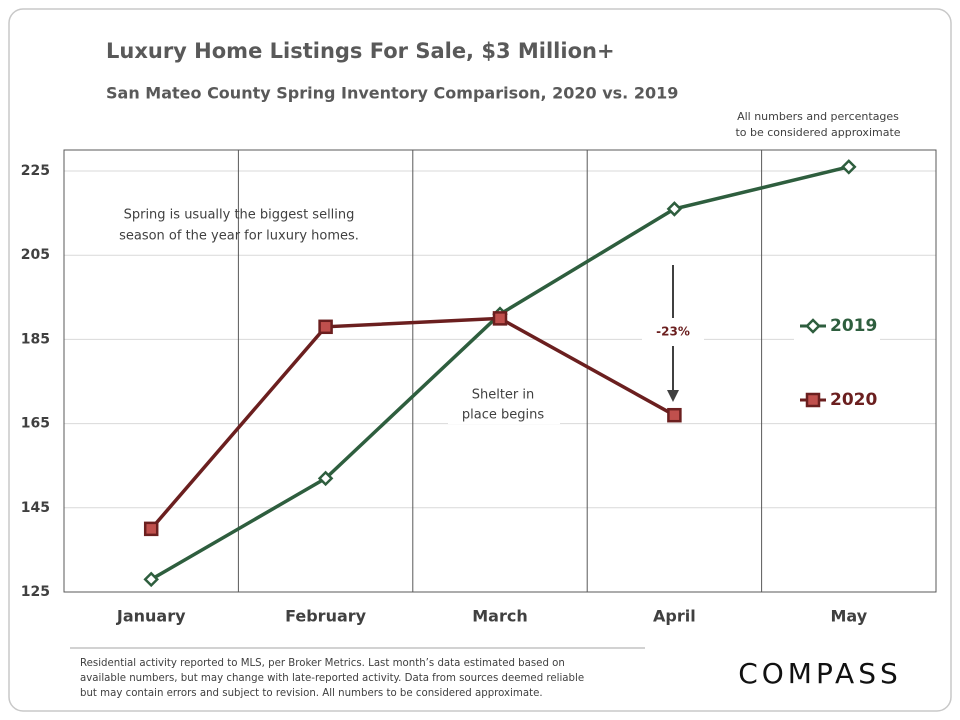 The height and width of the screenshot is (720, 960). What do you see at coordinates (35, 255) in the screenshot?
I see `y-tick-label: 205` at bounding box center [35, 255].